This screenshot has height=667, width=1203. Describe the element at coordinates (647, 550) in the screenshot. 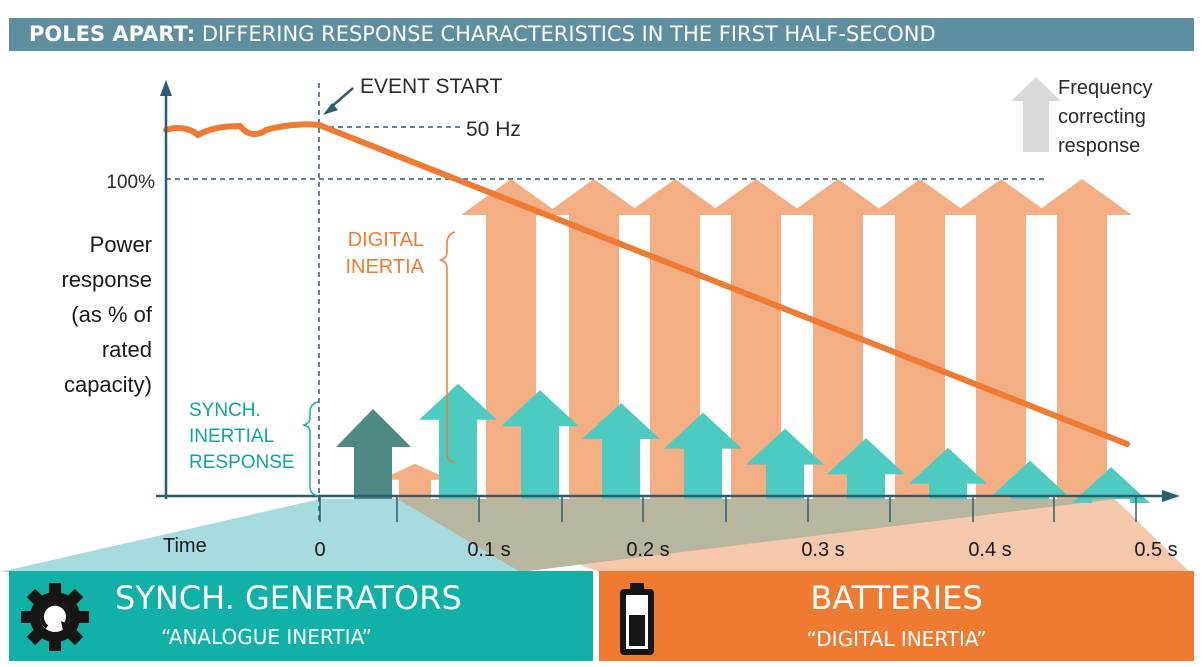

I see `tick-label-2: 0.2 s` at that location.